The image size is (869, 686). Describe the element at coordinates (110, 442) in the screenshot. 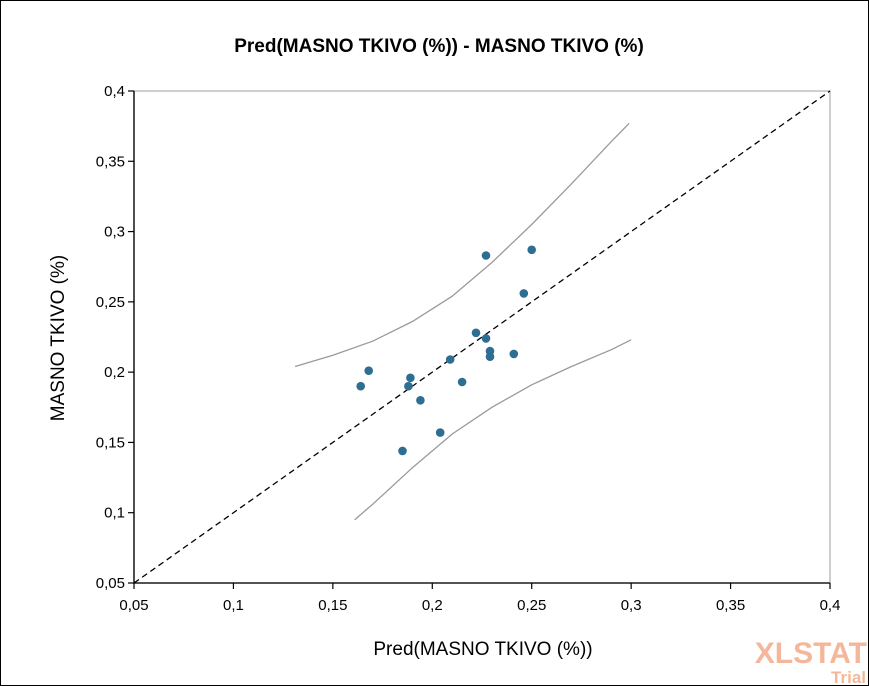

I see `y-tick-label: 0,15` at that location.